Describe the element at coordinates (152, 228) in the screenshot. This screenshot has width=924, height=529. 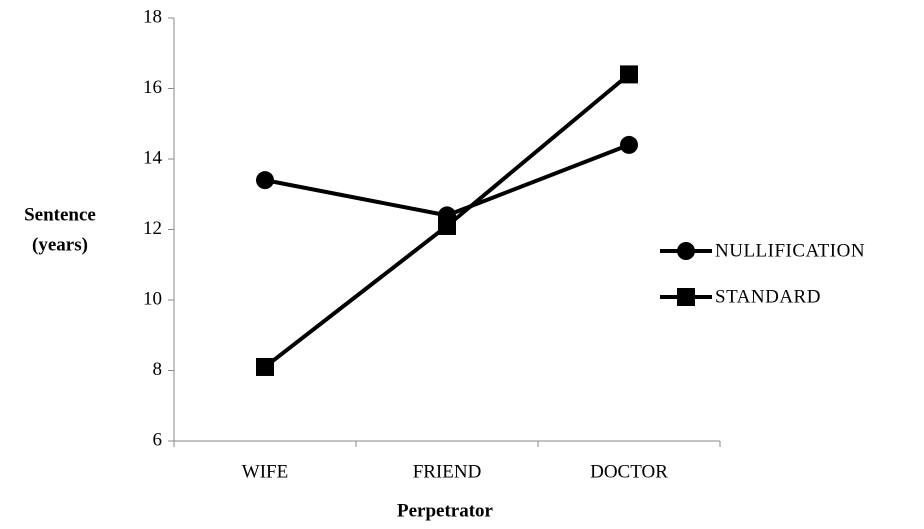
I see `y-tick-label: 12` at that location.